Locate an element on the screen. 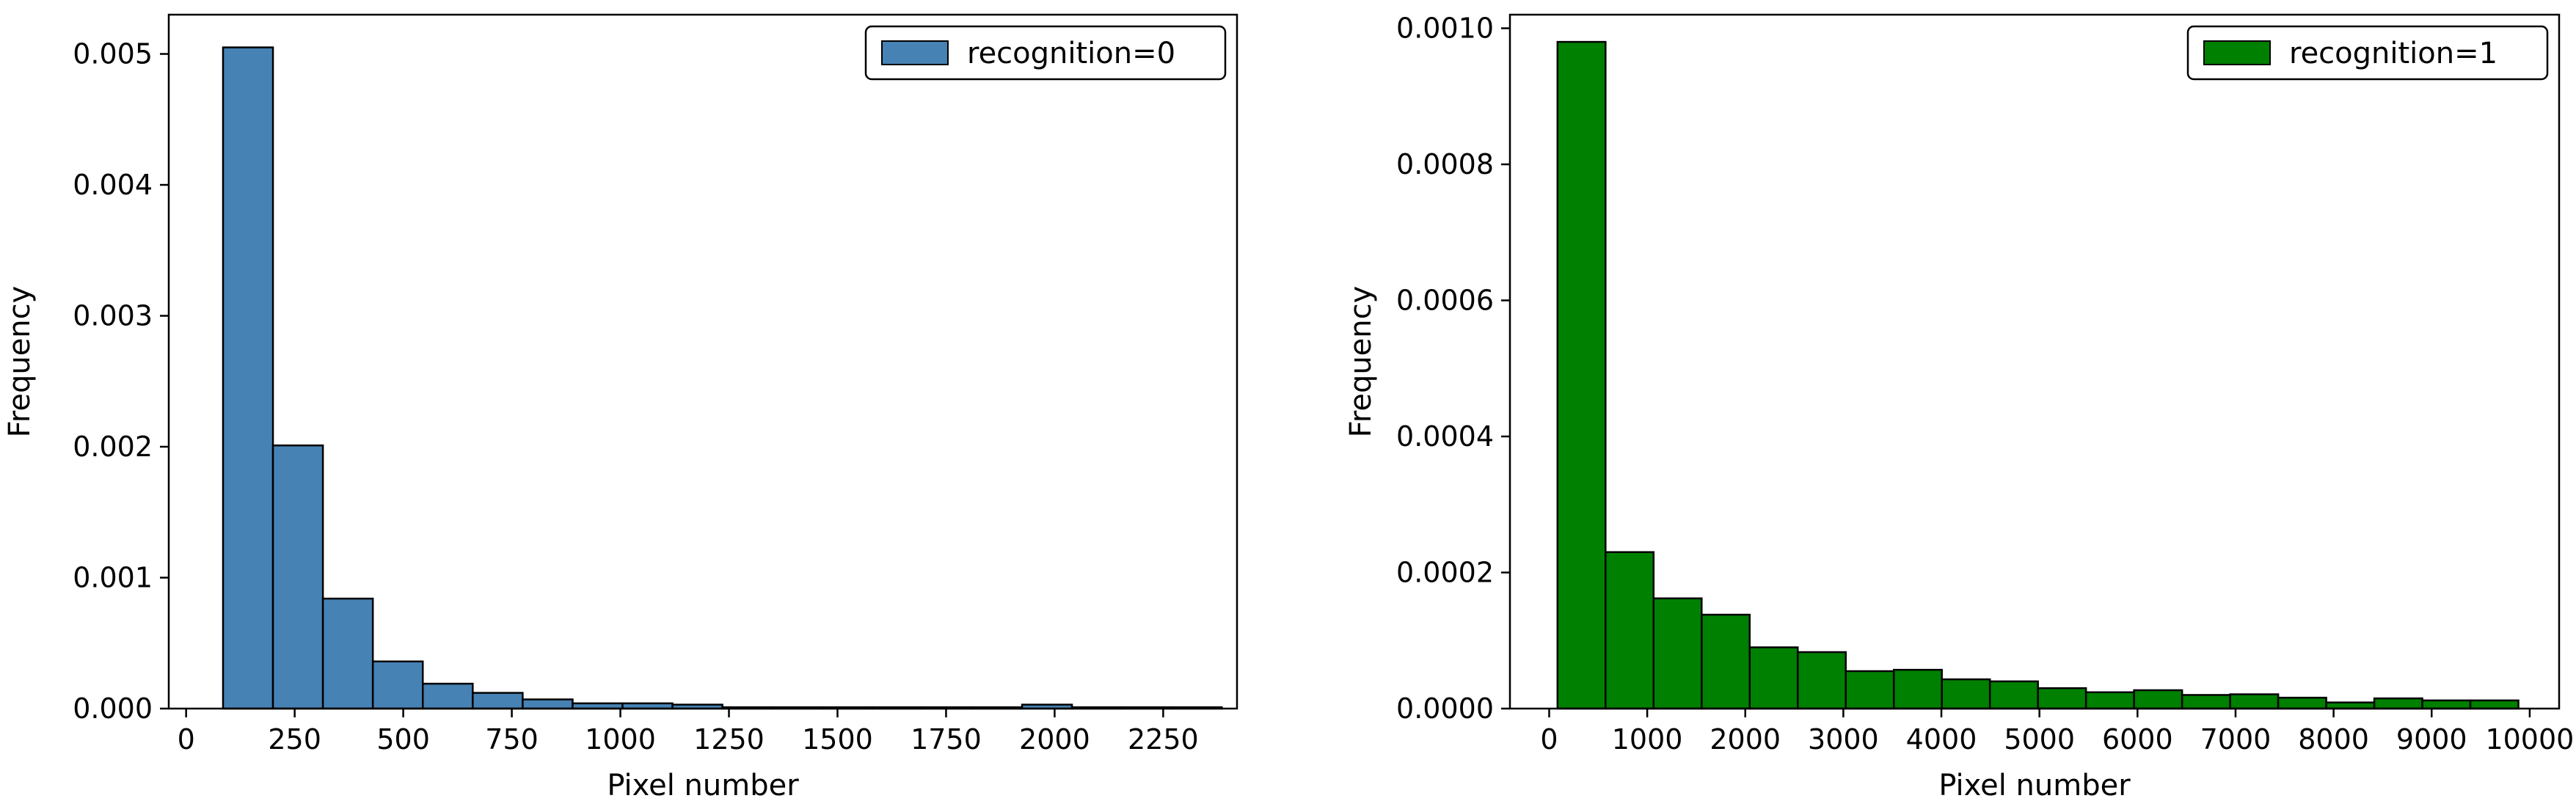  x-tick-label: 7000 is located at coordinates (2236, 739).